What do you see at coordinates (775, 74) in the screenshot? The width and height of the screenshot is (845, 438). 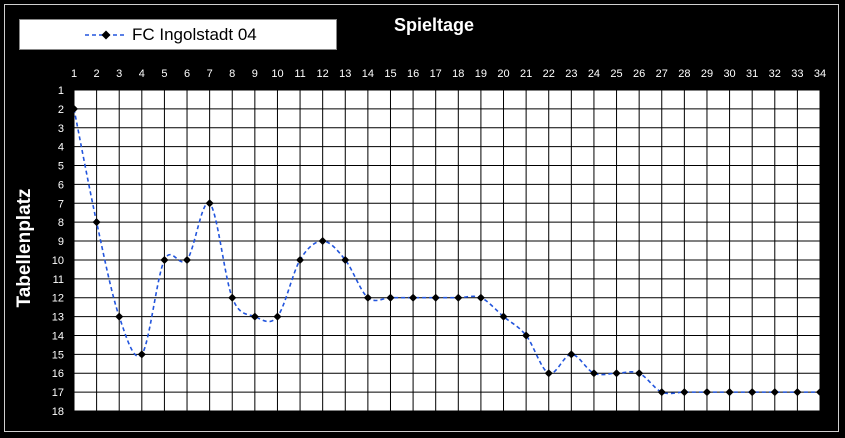 I see `x-tick-label: 32` at bounding box center [775, 74].